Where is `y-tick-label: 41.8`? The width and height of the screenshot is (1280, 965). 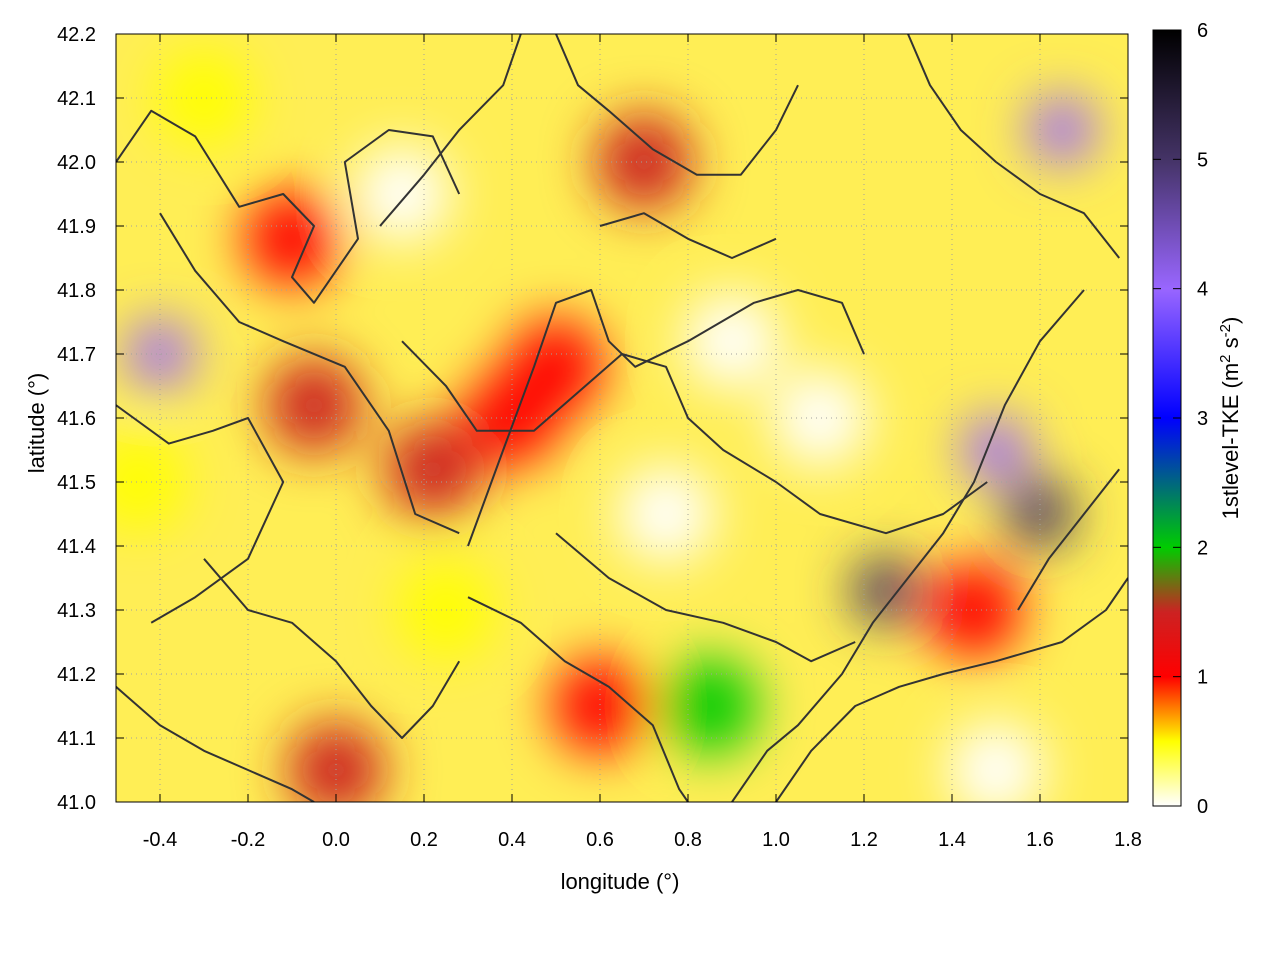 y-tick-label: 41.8 is located at coordinates (76, 291).